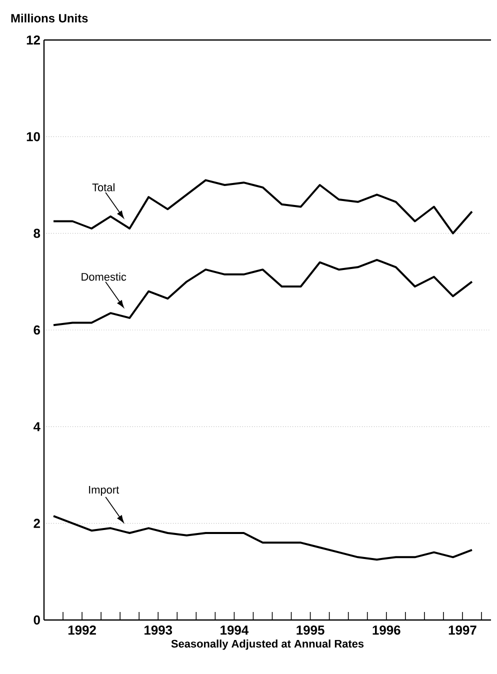  Describe the element at coordinates (37, 523) in the screenshot. I see `y-tick-label: 2` at that location.